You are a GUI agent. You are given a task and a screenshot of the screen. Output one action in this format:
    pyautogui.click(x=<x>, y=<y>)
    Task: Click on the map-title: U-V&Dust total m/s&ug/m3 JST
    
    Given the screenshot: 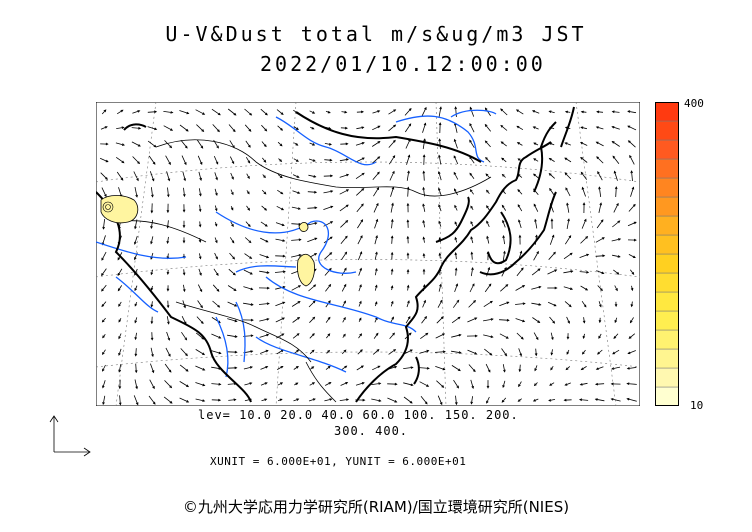 What is the action you would take?
    pyautogui.click(x=376, y=34)
    